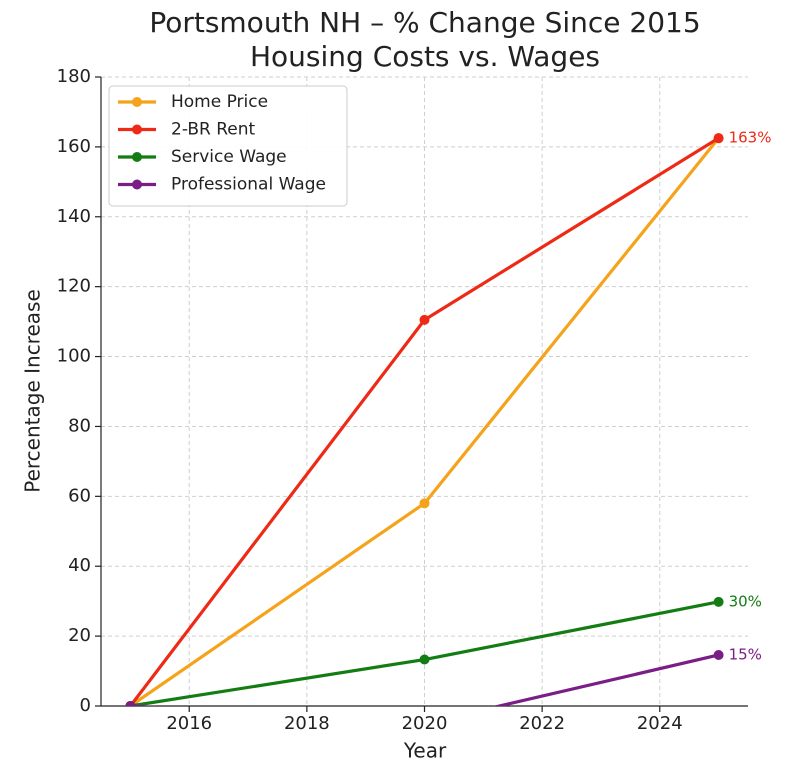 The image size is (800, 777). I want to click on legend-label: Home Price, so click(219, 102).